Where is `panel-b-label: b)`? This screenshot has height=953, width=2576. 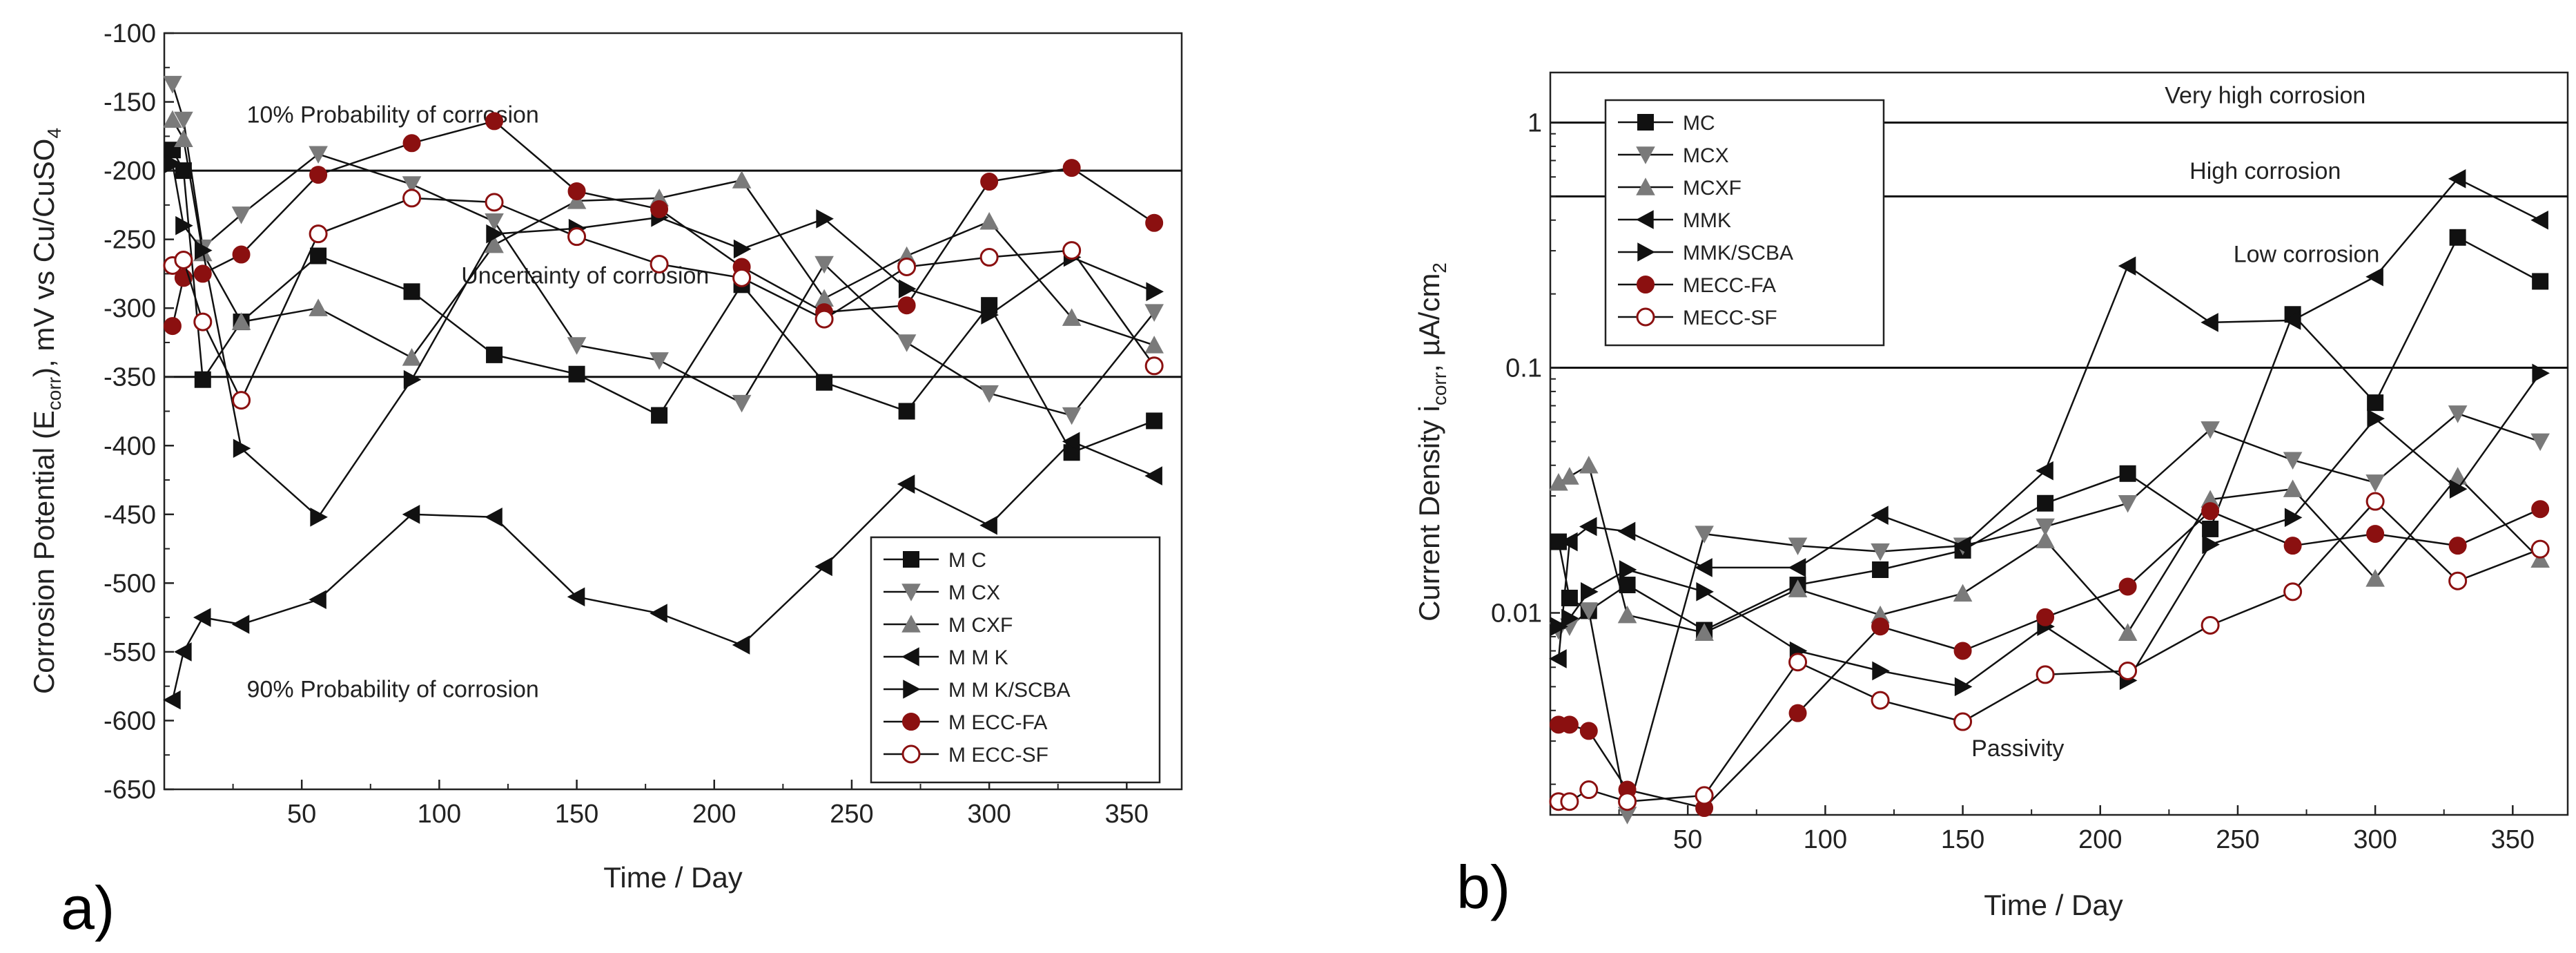
panel-b-label: b) is located at coordinates (1483, 887).